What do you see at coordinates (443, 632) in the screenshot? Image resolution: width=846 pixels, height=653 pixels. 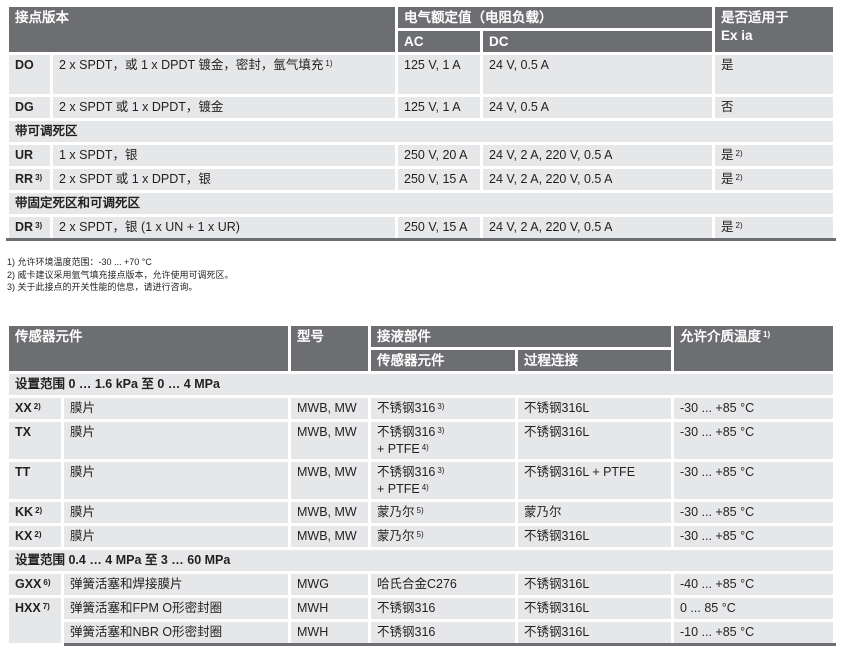 I see `wetted-sensor-material: 不锈钢316` at bounding box center [443, 632].